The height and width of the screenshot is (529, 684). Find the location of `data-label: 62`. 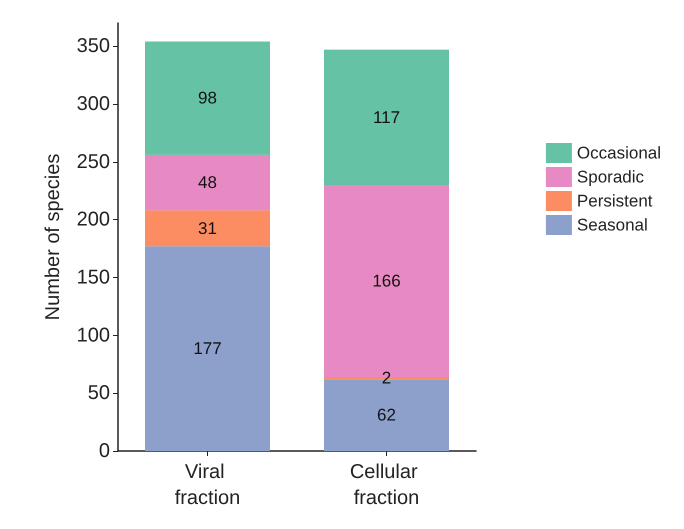

data-label: 62 is located at coordinates (386, 415).